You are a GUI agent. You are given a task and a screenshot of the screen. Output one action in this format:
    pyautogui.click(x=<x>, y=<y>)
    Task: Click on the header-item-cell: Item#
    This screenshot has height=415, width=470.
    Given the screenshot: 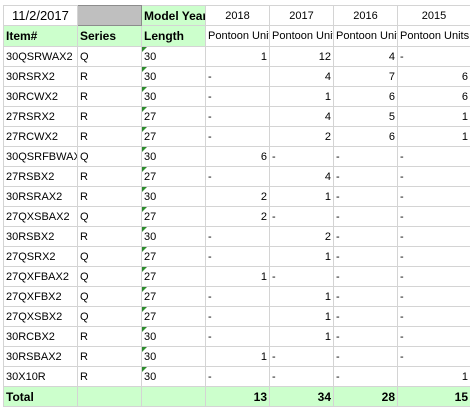 What is the action you would take?
    pyautogui.click(x=40, y=36)
    